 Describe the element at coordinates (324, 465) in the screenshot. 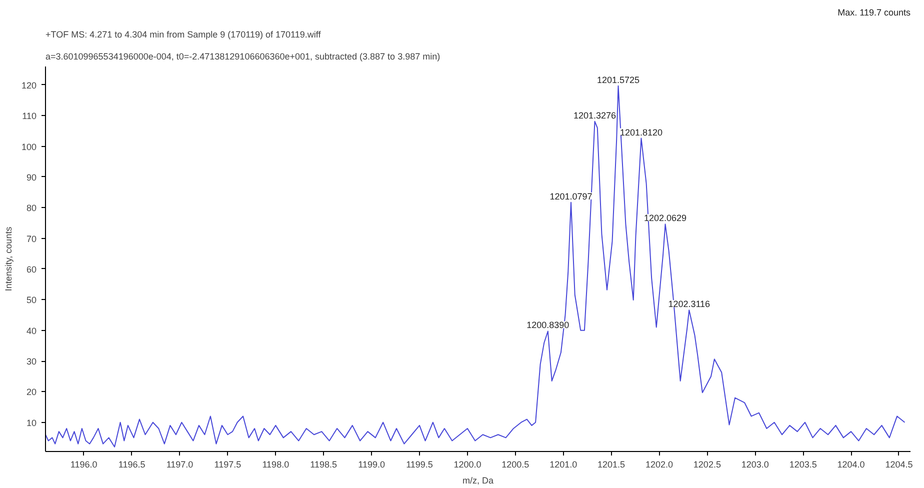

I see `x-tick-label: 1198.5` at that location.